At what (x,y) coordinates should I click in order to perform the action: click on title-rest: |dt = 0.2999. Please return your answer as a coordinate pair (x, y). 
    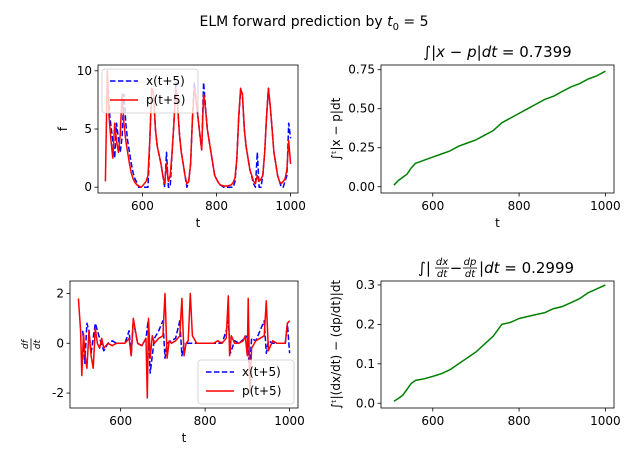
    Looking at the image, I should click on (526, 268).